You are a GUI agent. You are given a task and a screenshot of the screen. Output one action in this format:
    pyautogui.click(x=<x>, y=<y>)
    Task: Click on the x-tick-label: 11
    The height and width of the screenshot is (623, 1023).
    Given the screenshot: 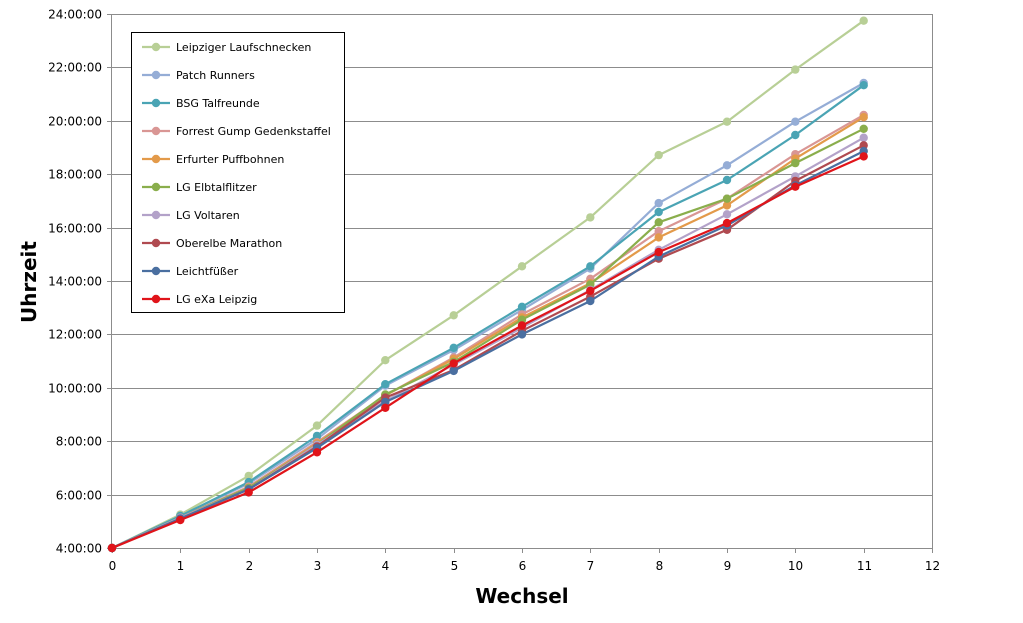 What is the action you would take?
    pyautogui.click(x=864, y=566)
    